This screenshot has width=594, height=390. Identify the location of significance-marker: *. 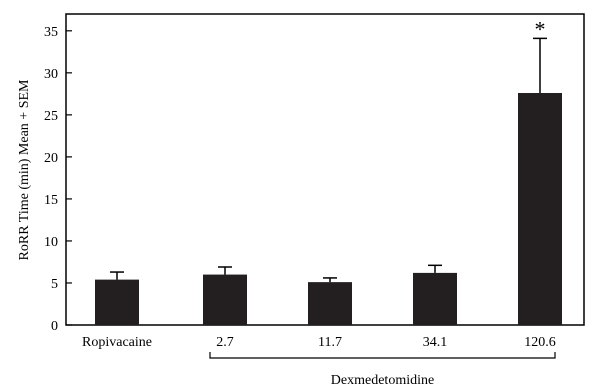
(540, 28).